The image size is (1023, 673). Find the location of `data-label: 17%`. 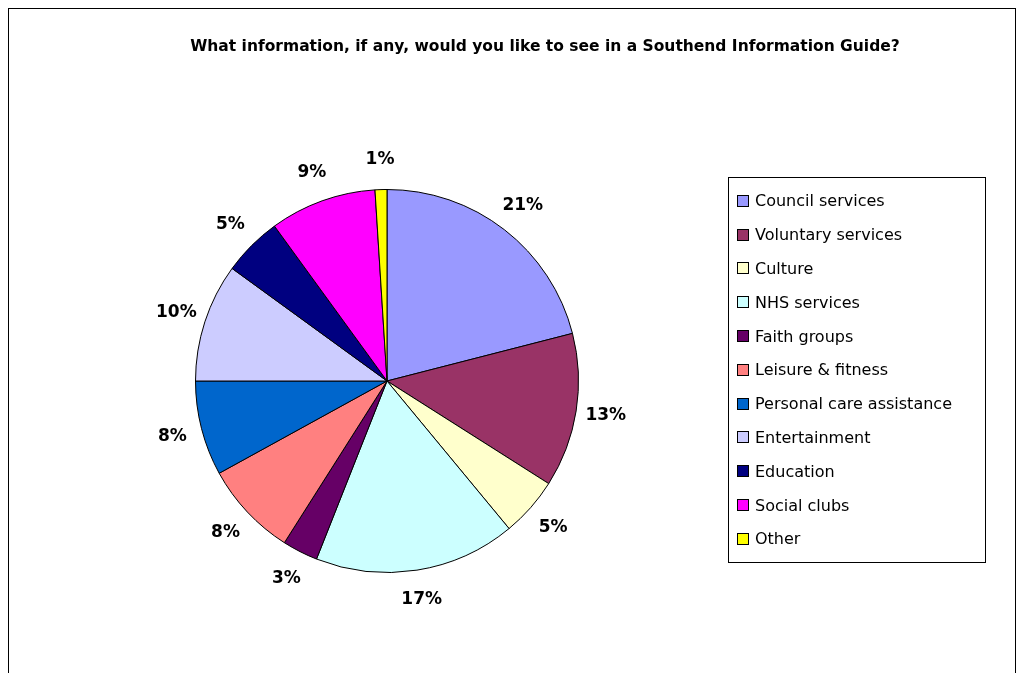

data-label: 17% is located at coordinates (421, 598).